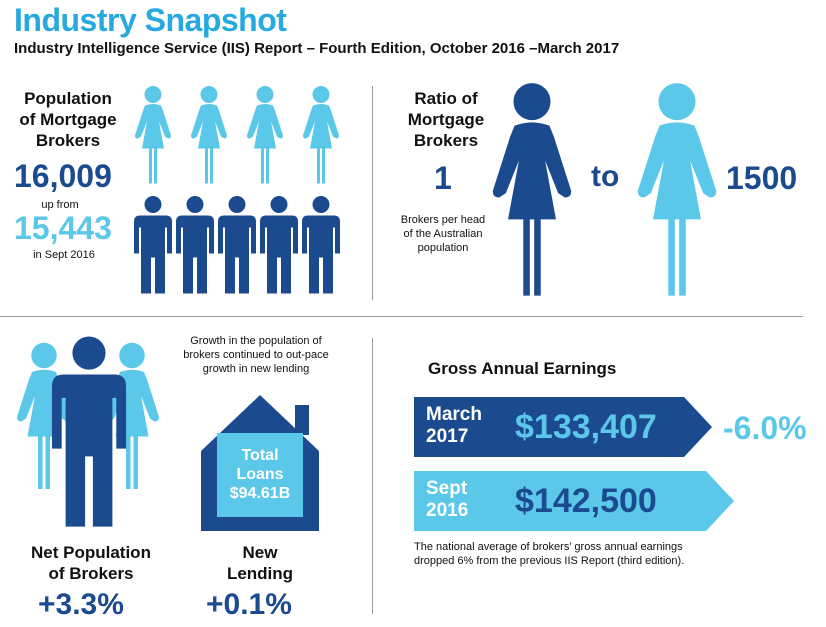 The height and width of the screenshot is (627, 826). Describe the element at coordinates (60, 205) in the screenshot. I see `population-up-from: up from` at that location.